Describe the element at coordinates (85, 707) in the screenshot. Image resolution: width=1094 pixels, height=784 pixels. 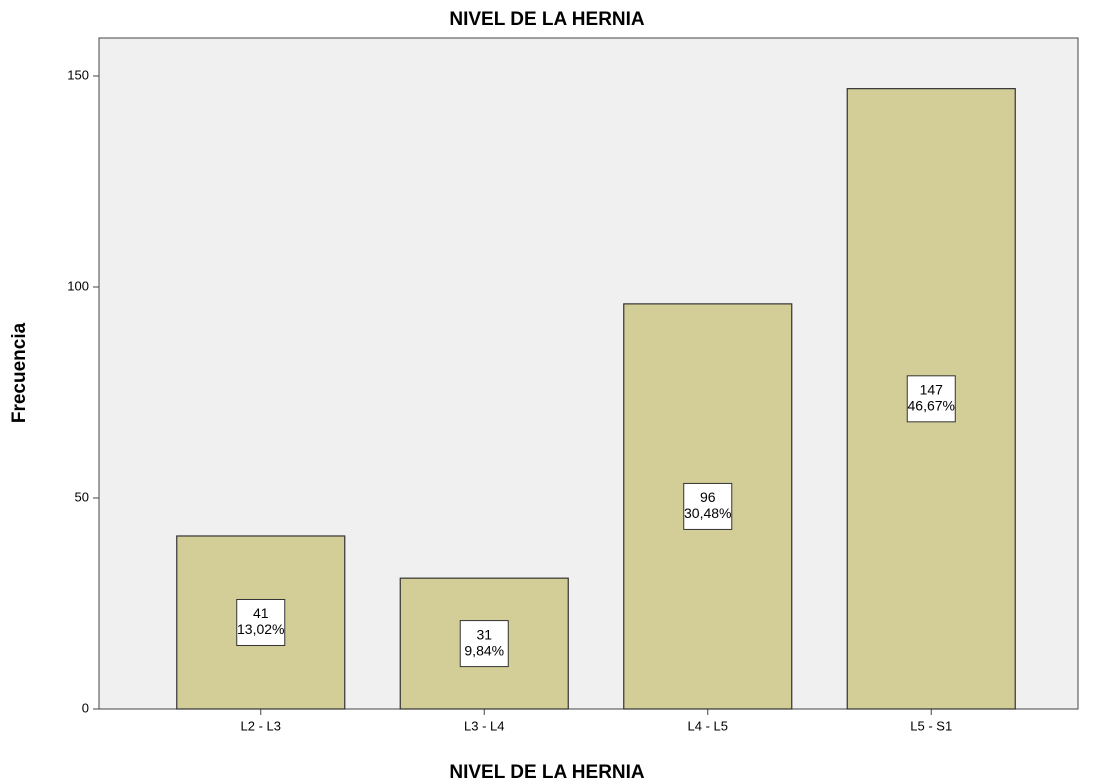
I see `y-tick-label: 0` at that location.